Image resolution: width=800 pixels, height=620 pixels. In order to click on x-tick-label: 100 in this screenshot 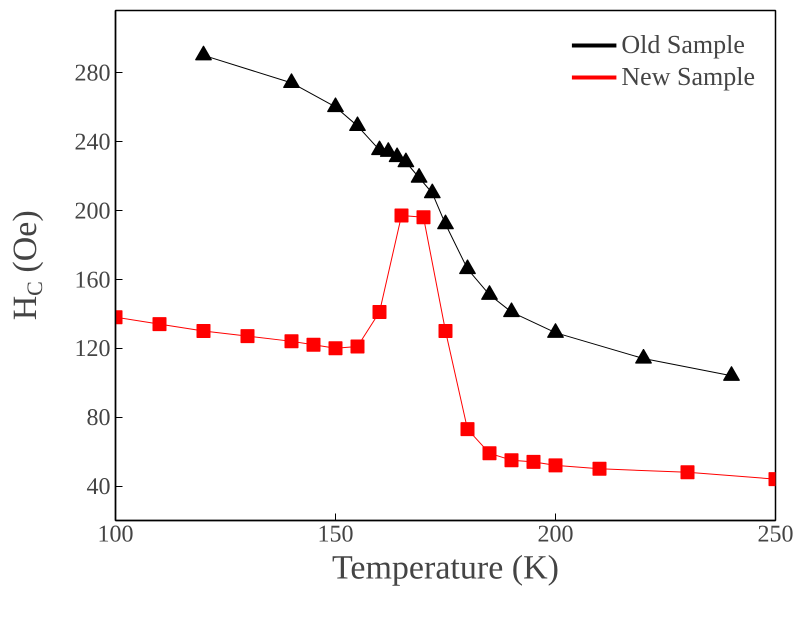, I will do `click(116, 535)`.